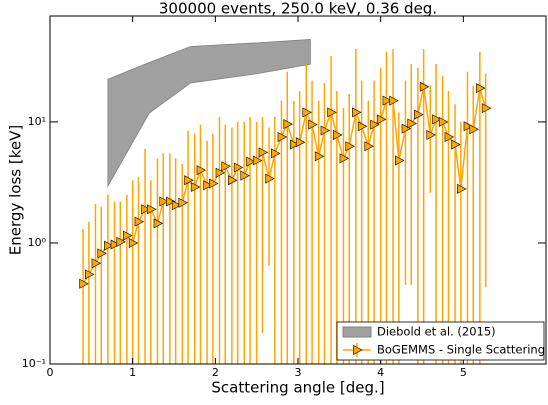 This screenshot has width=548, height=405. What do you see at coordinates (380, 372) in the screenshot?
I see `x-tick-label: 4` at bounding box center [380, 372].